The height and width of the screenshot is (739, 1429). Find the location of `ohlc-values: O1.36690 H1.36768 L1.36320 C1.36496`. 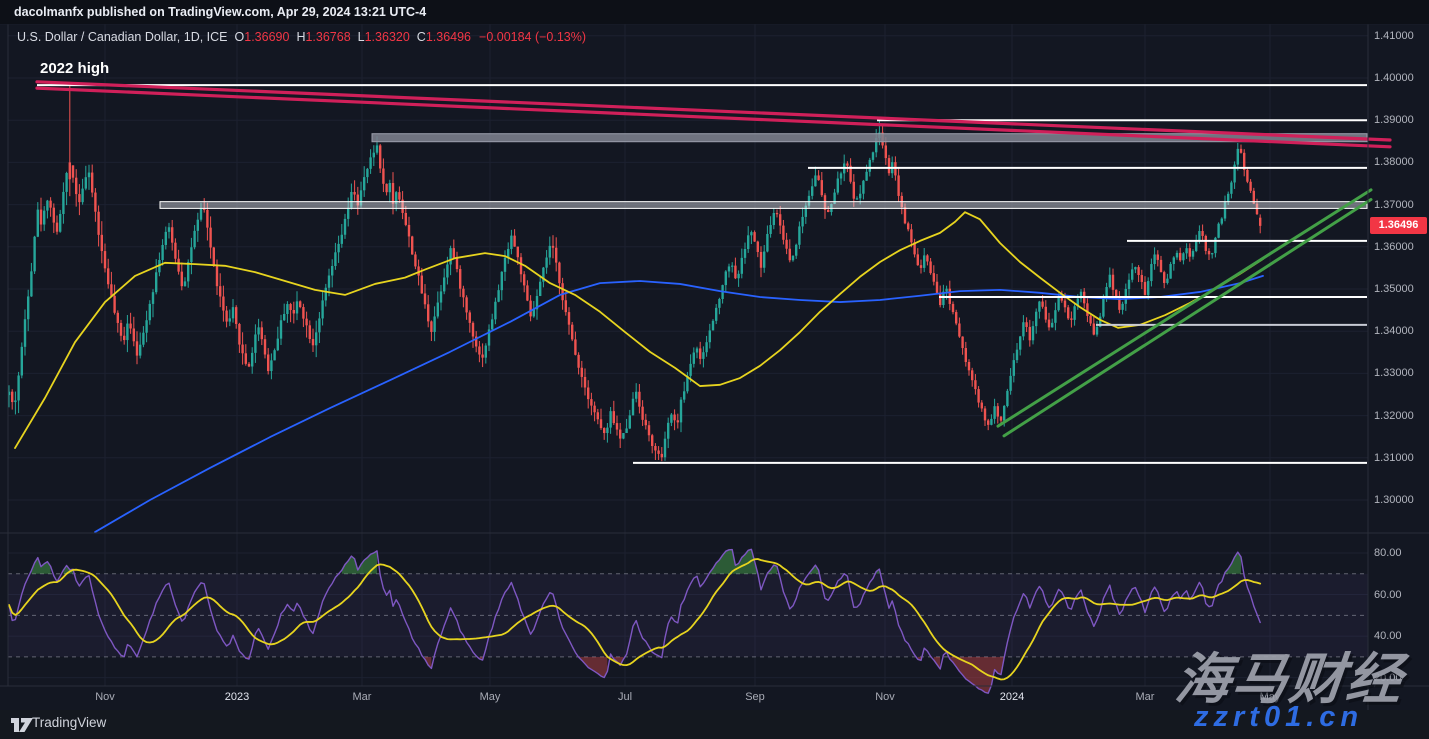

ohlc-values: O1.36690 H1.36768 L1.36320 C1.36496 is located at coordinates (350, 37).